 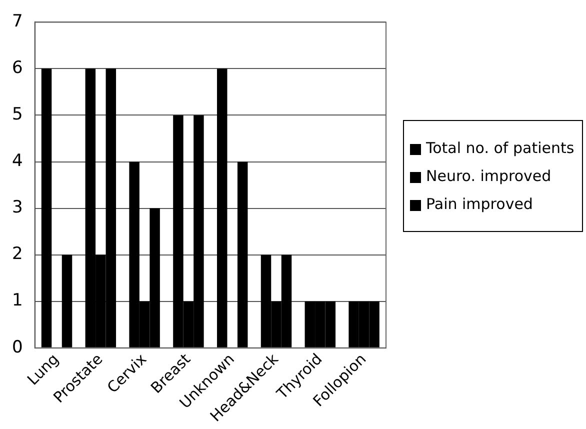 I want to click on y-tick-label: 4, so click(x=17, y=161).